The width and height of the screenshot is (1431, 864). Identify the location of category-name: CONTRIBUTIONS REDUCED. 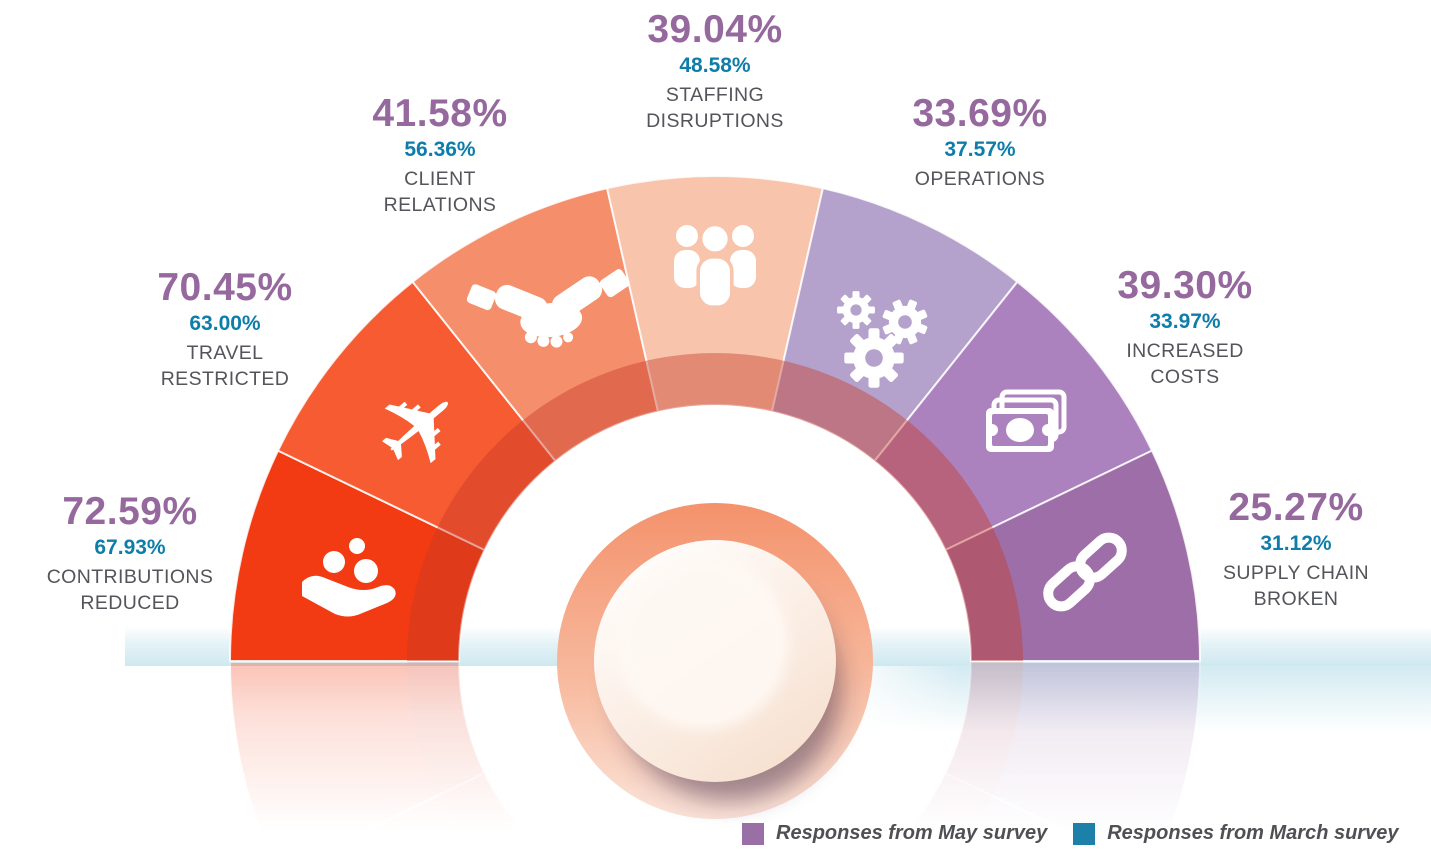
(130, 590).